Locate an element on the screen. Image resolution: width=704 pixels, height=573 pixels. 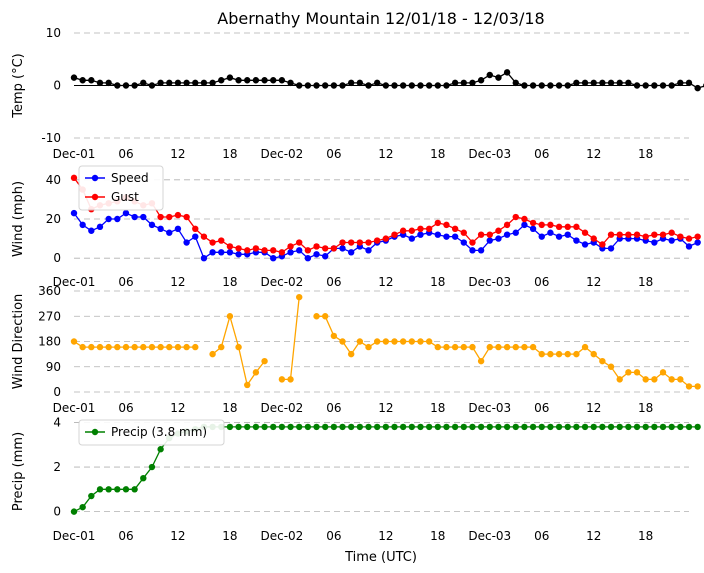
direction-ytick-label: 360 is located at coordinates (49, 291).